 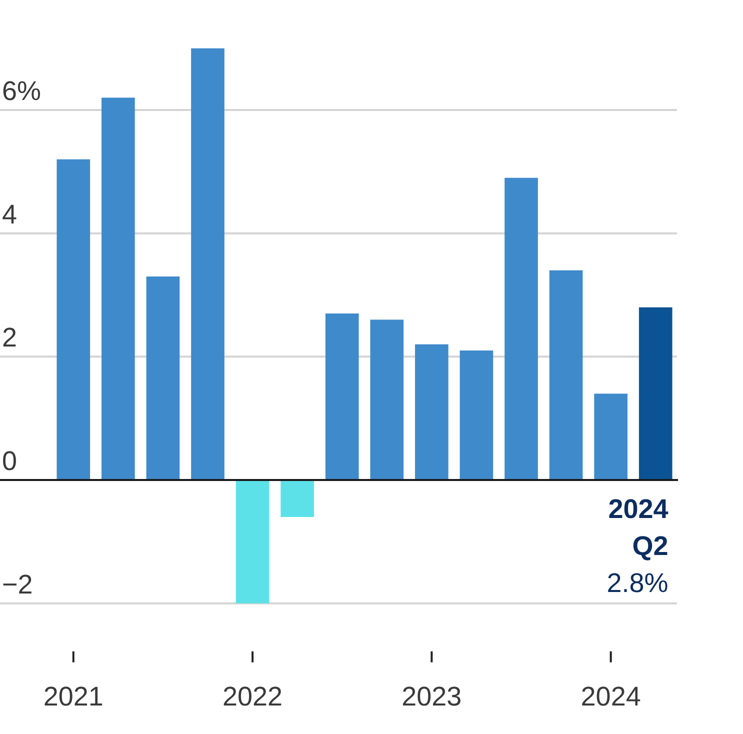 What do you see at coordinates (637, 583) in the screenshot?
I see `annotation: 2.8%` at bounding box center [637, 583].